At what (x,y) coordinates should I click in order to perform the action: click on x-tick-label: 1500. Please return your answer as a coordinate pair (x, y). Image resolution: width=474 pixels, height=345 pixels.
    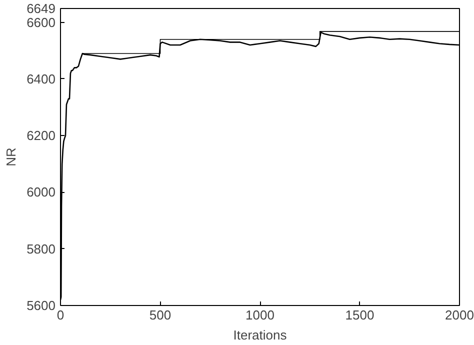
    Looking at the image, I should click on (359, 315).